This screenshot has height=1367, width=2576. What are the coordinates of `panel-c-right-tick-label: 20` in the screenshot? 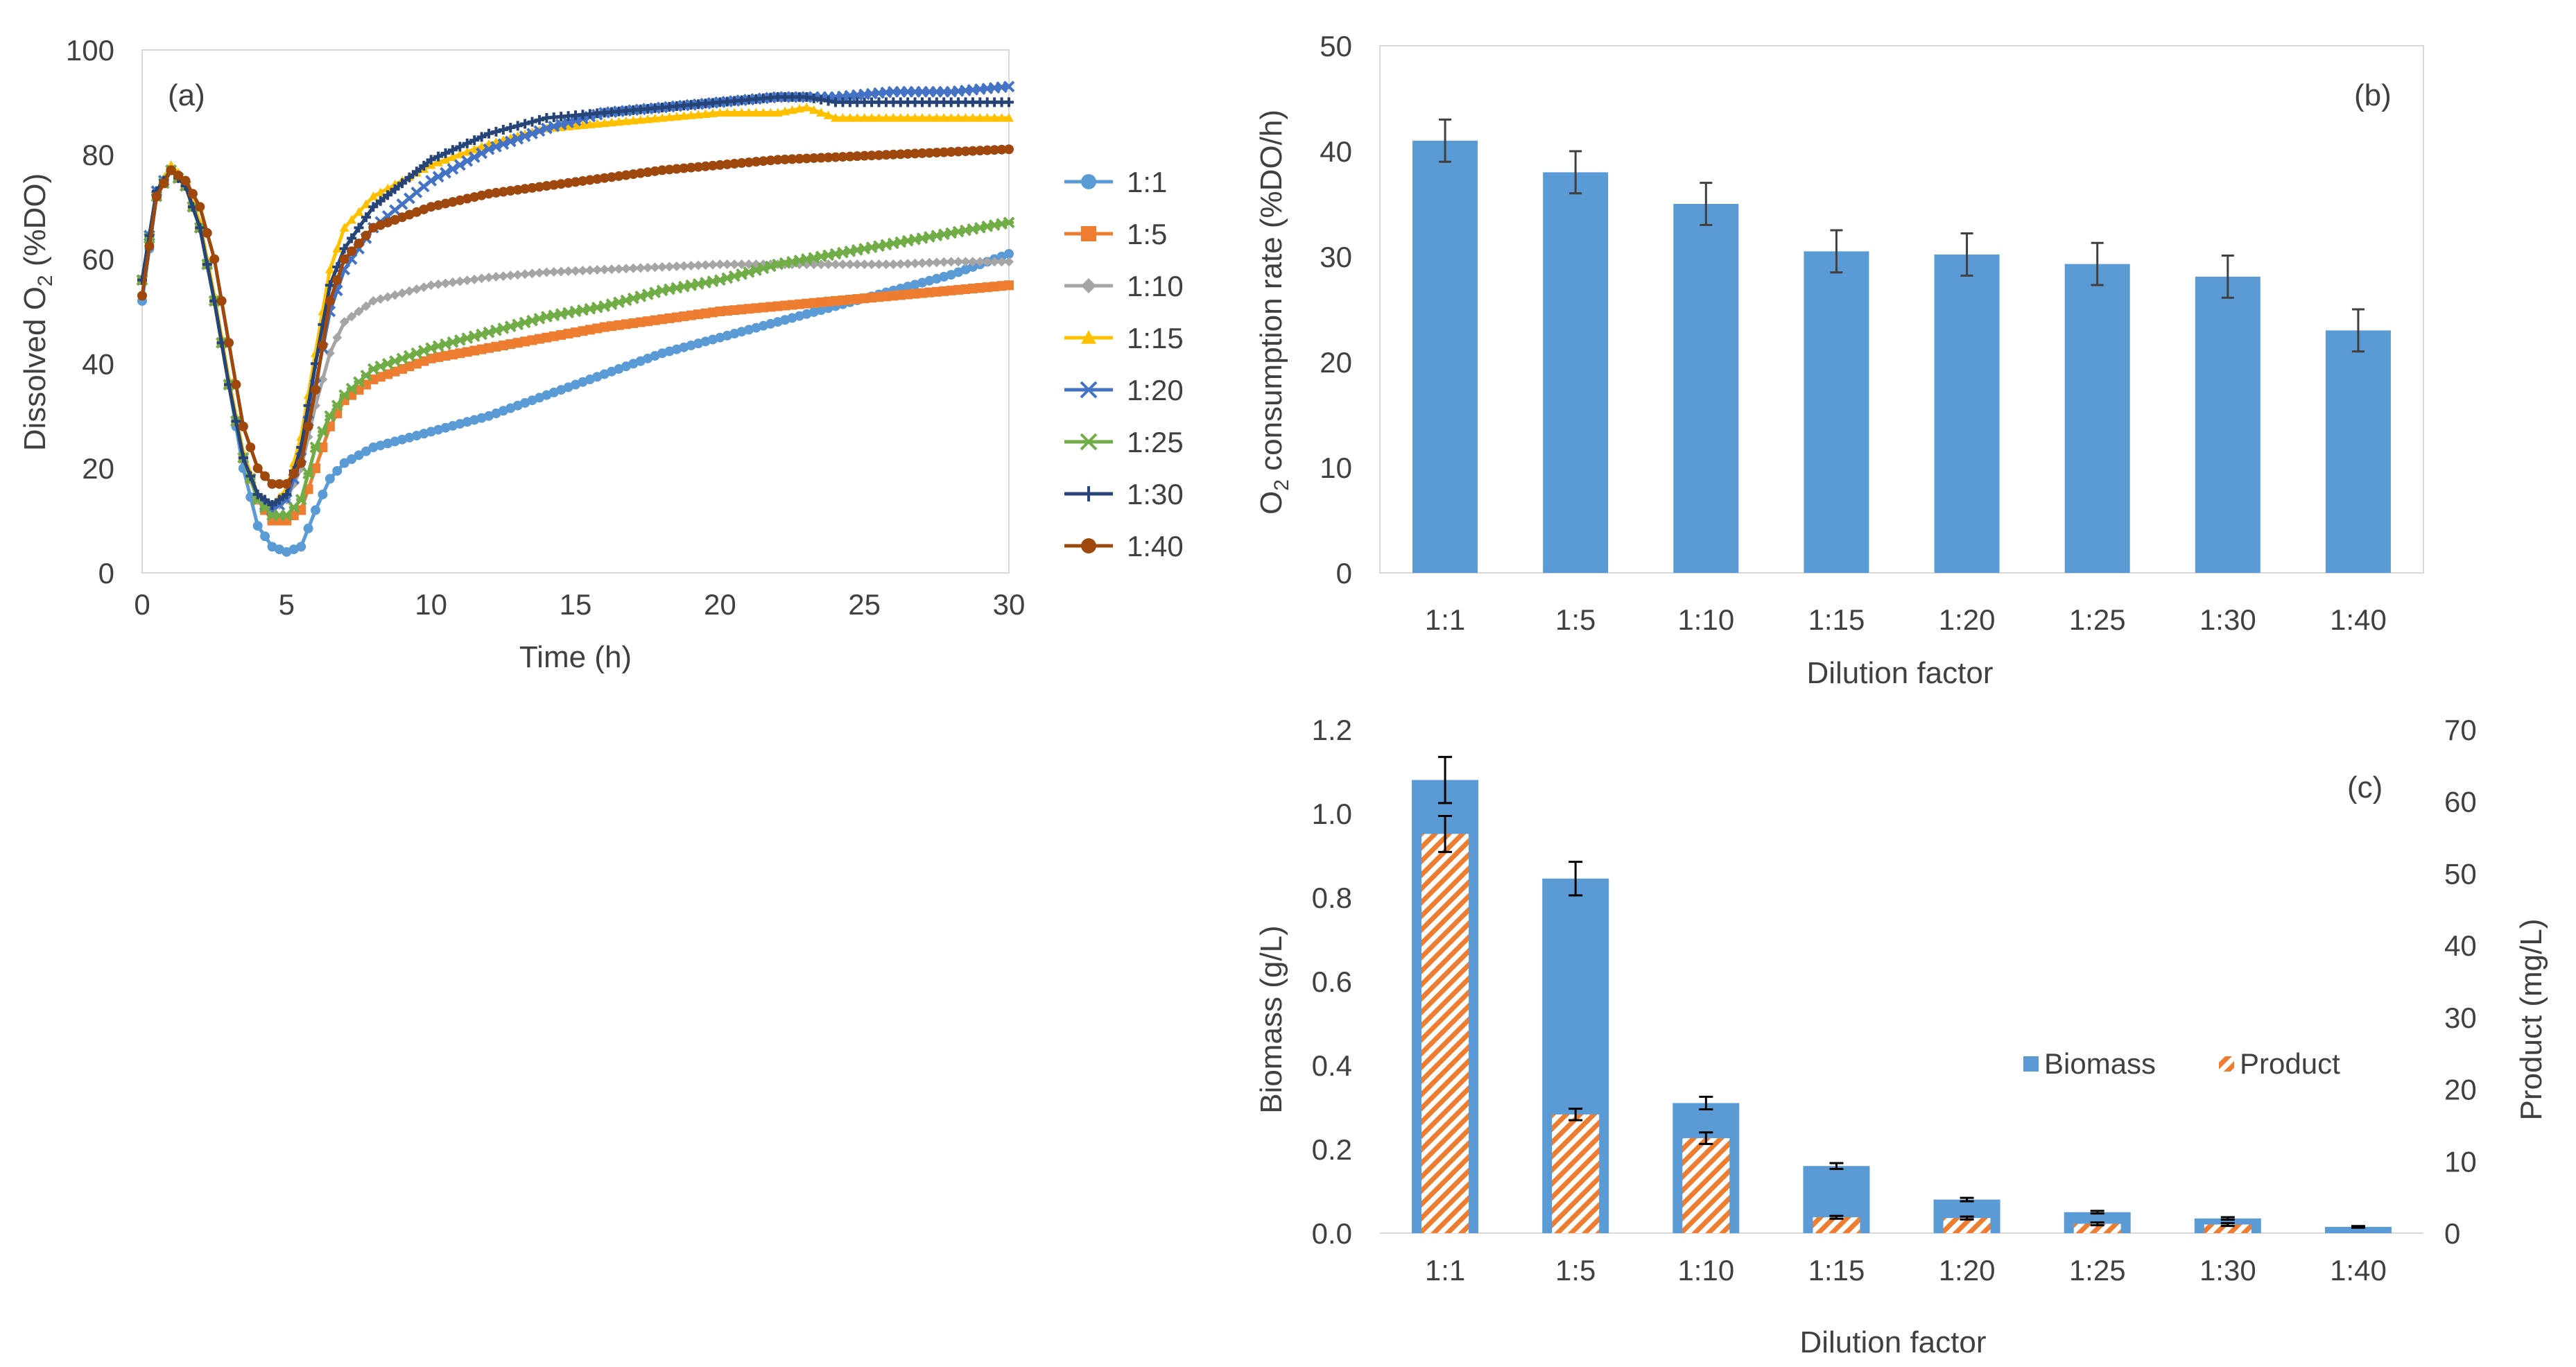 It's located at (2460, 1090).